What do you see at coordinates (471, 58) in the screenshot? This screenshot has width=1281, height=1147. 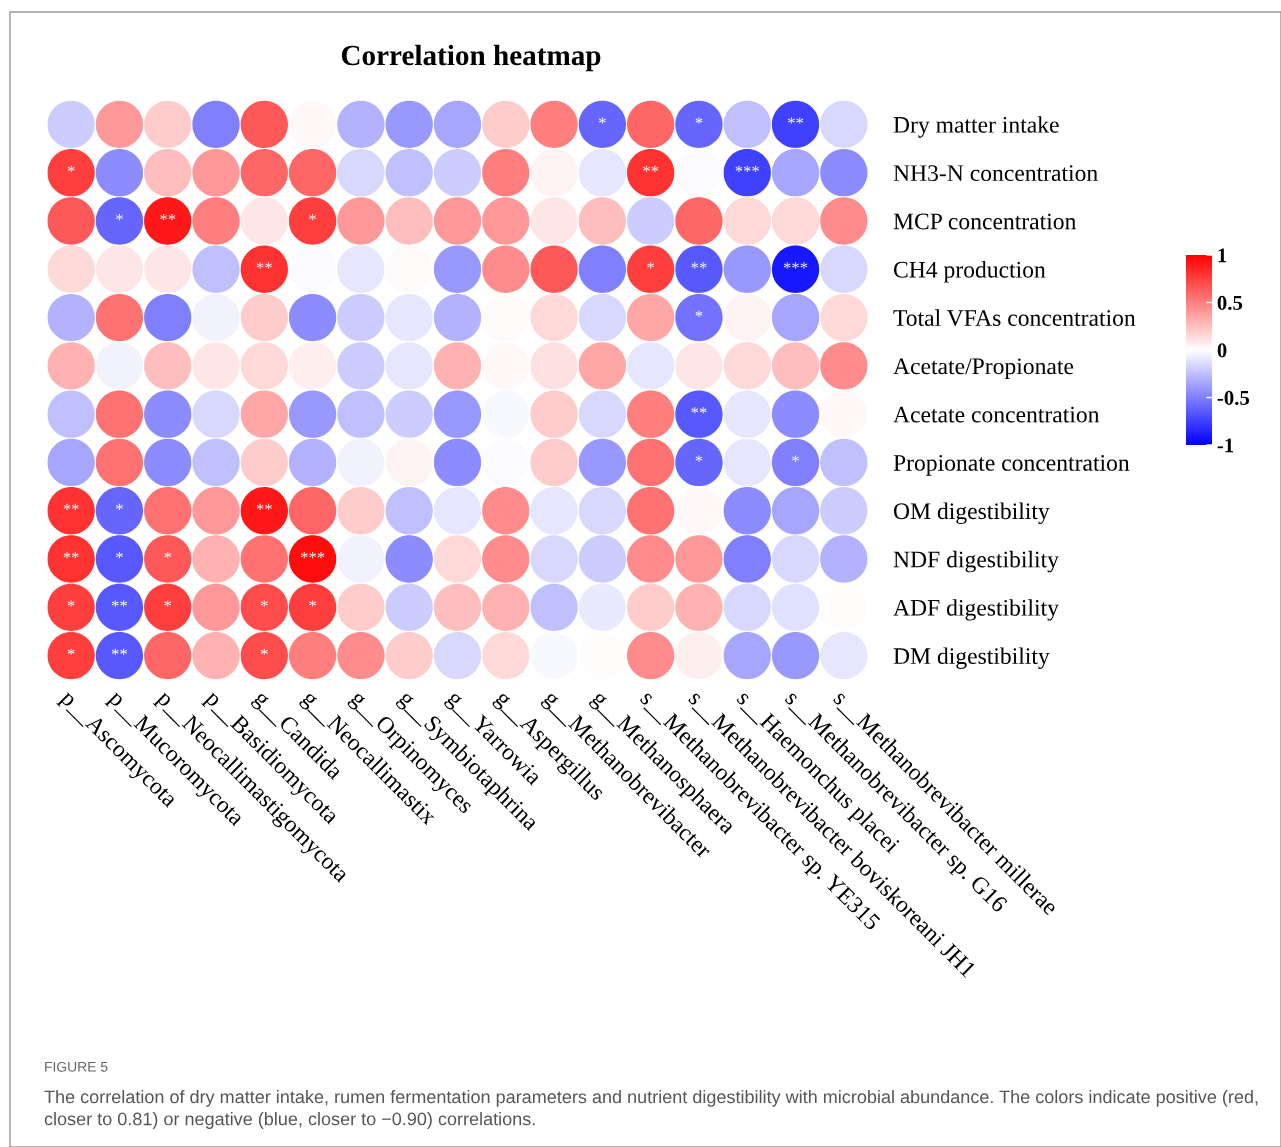 I see `chart-title: Correlation heatmap` at bounding box center [471, 58].